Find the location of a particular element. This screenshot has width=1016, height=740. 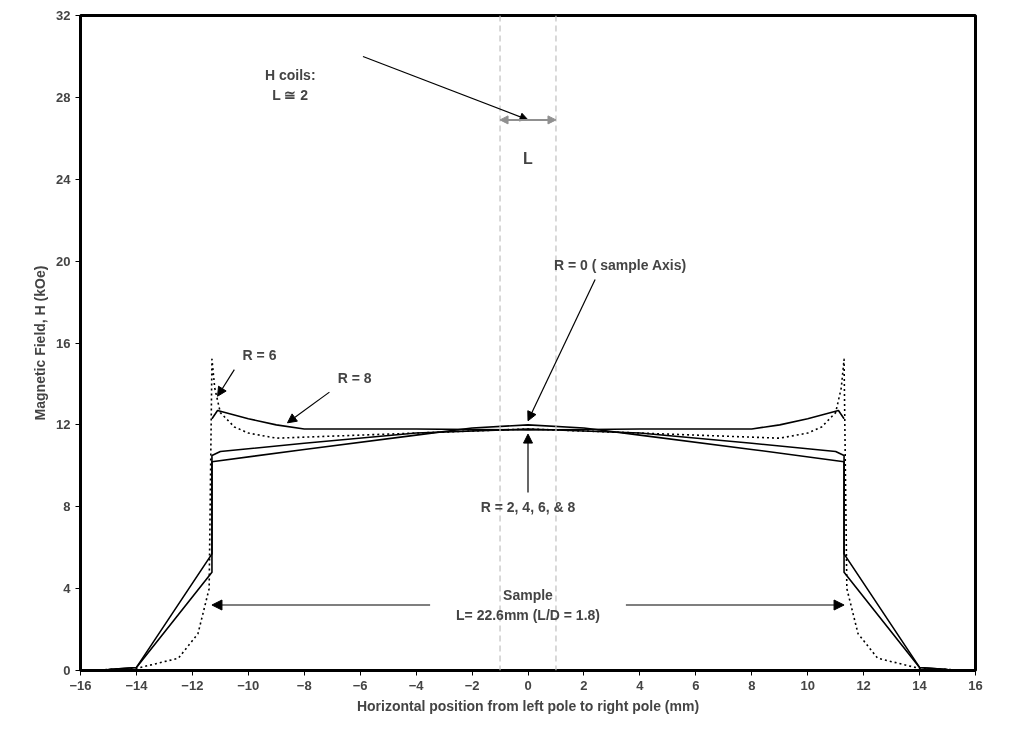

x-tick-label: 0 is located at coordinates (528, 685).